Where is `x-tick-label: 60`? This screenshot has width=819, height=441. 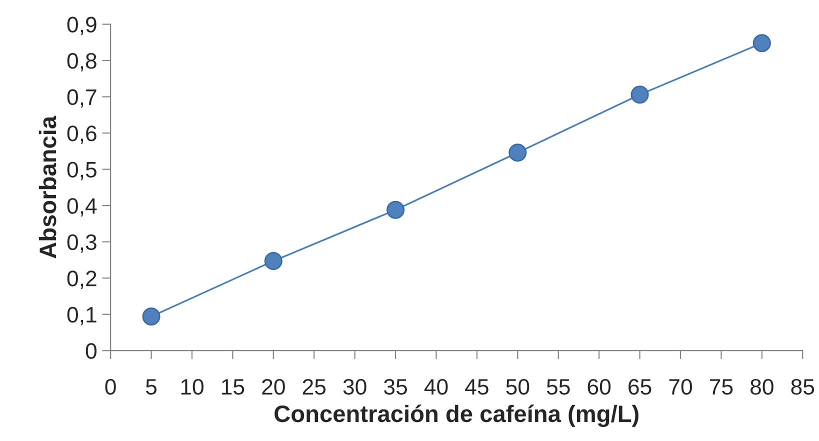 x-tick-label: 60 is located at coordinates (599, 386).